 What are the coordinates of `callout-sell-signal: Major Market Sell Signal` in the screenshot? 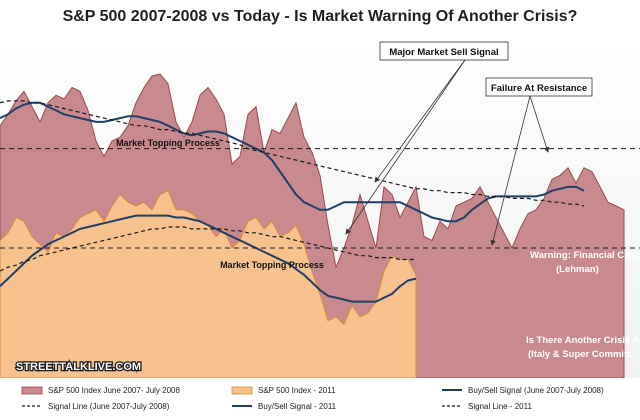 It's located at (427, 138).